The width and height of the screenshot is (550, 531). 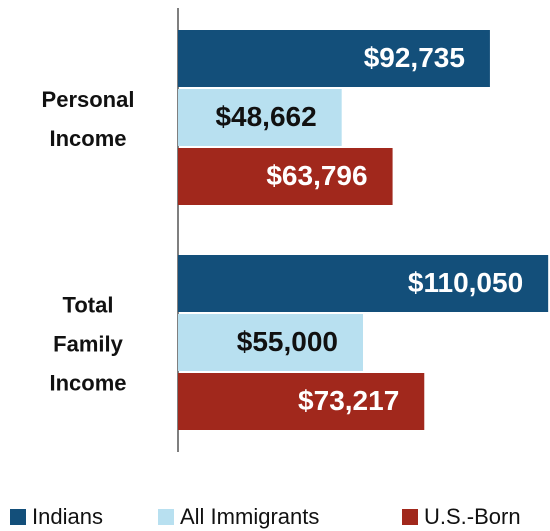 I want to click on value-label: $63,796, so click(x=316, y=175).